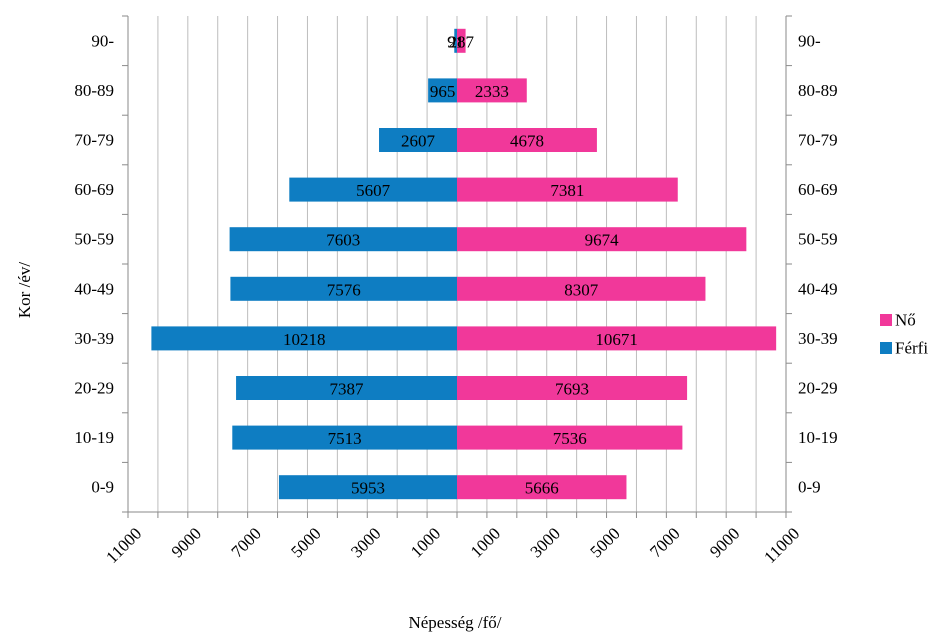 The width and height of the screenshot is (940, 637). Describe the element at coordinates (94, 239) in the screenshot. I see `y-tick-label-left: 50-59` at that location.